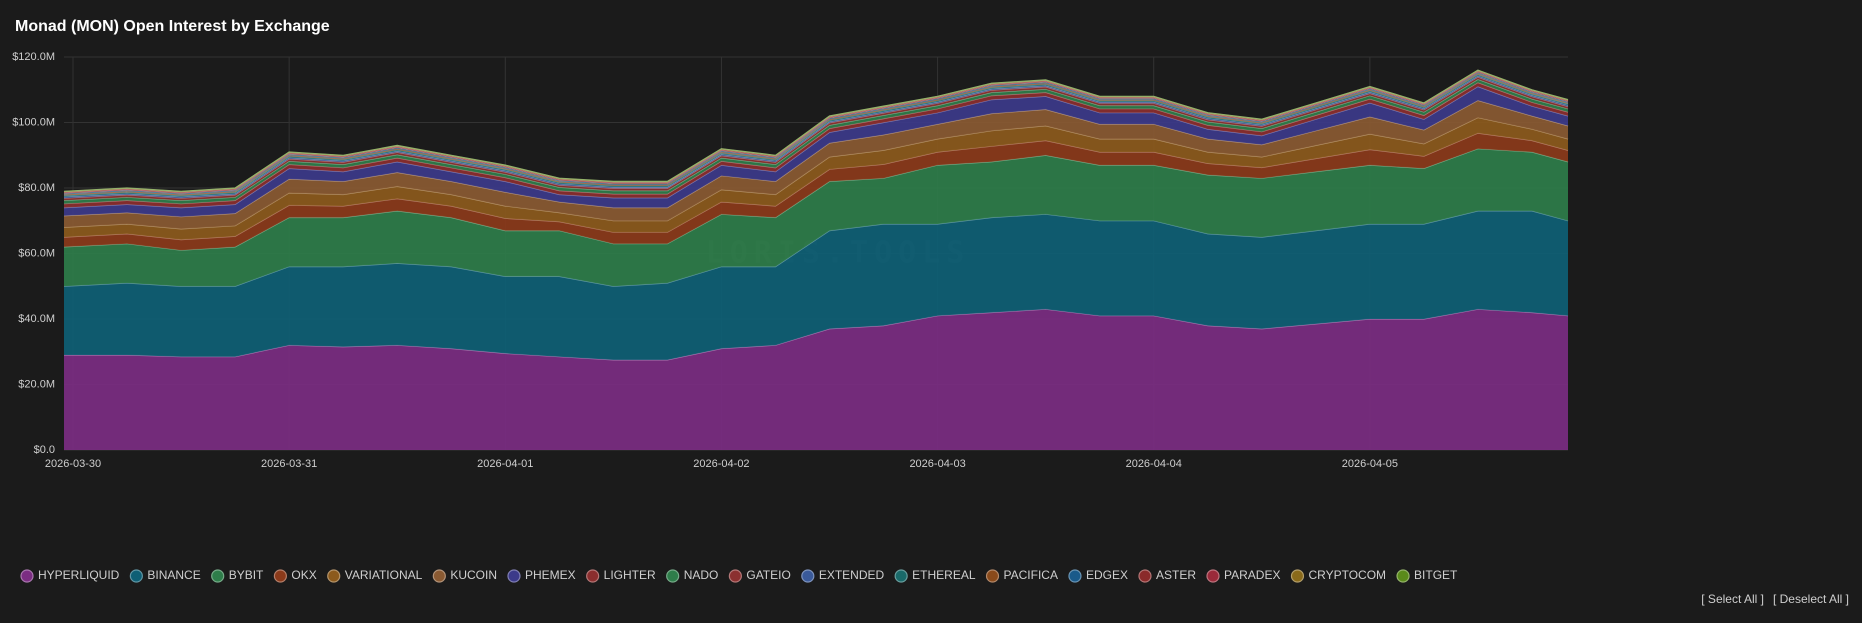 The width and height of the screenshot is (1862, 623). What do you see at coordinates (36, 319) in the screenshot?
I see `y-tick-label: $40.0M` at bounding box center [36, 319].